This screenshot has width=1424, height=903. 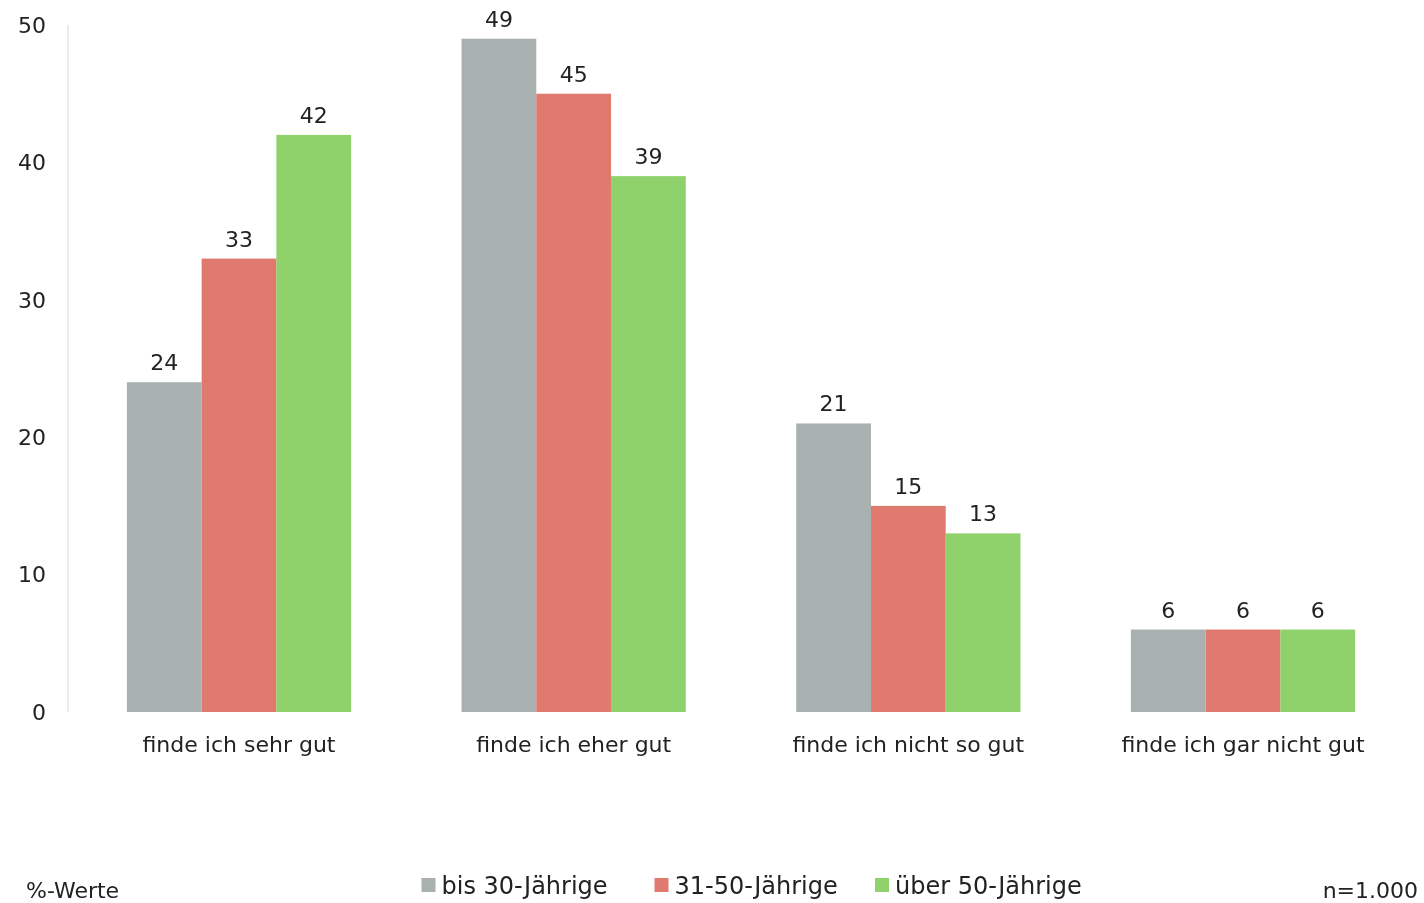 I want to click on data-label: 15, so click(x=908, y=486).